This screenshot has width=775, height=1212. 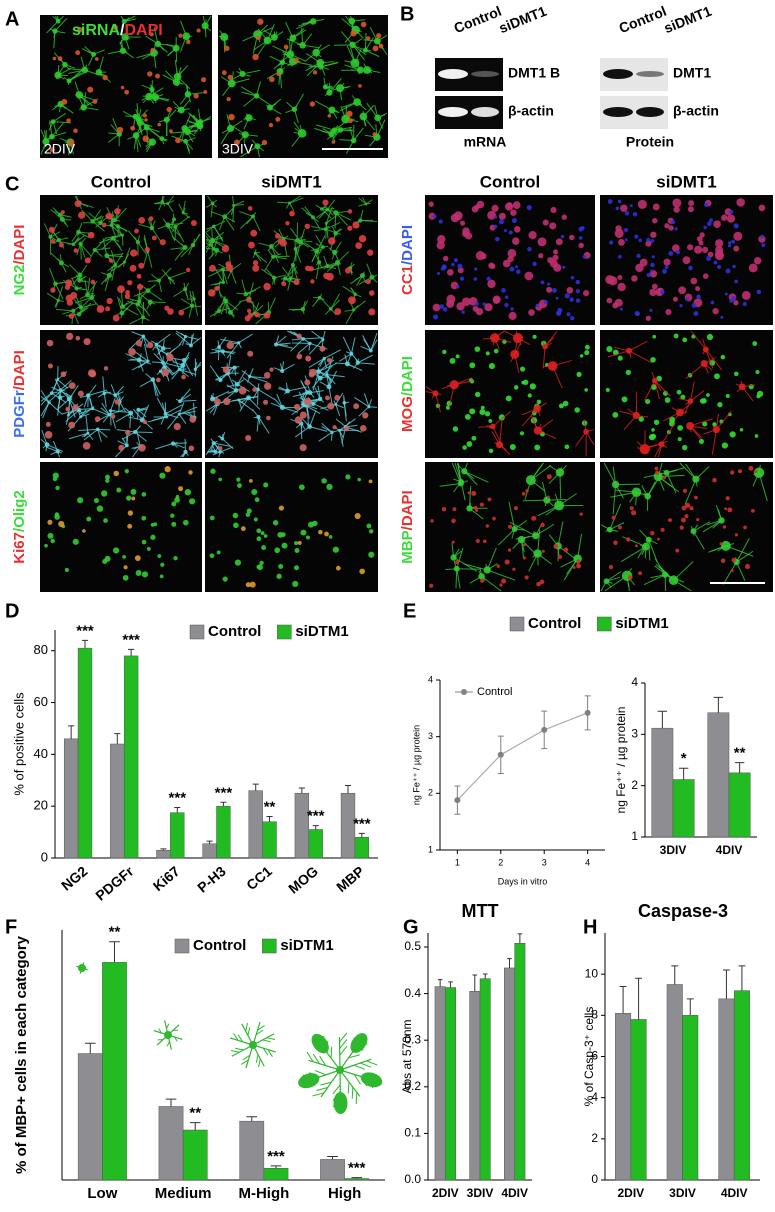 I want to click on x-axis-label: Days in vitro, so click(x=523, y=881).